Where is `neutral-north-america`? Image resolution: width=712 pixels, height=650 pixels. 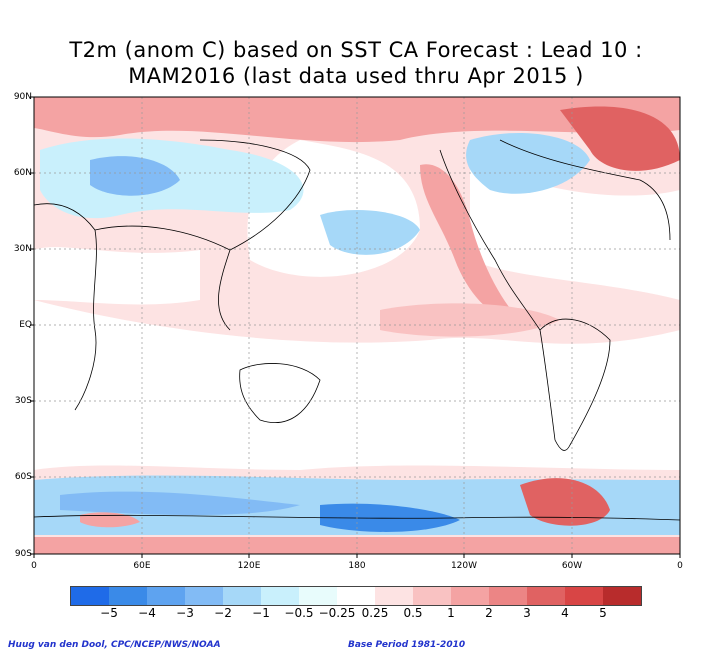
neutral-north-america is located at coordinates (575, 230).